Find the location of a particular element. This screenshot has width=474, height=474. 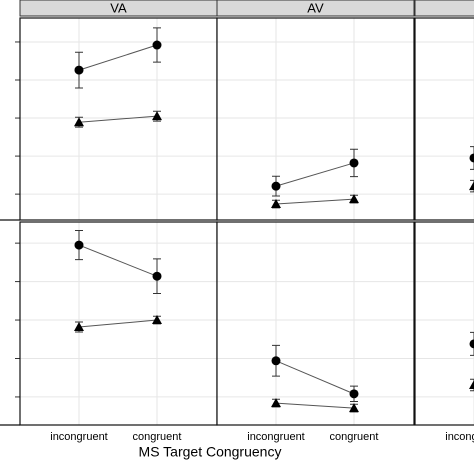

facet-title: AV is located at coordinates (315, 7).